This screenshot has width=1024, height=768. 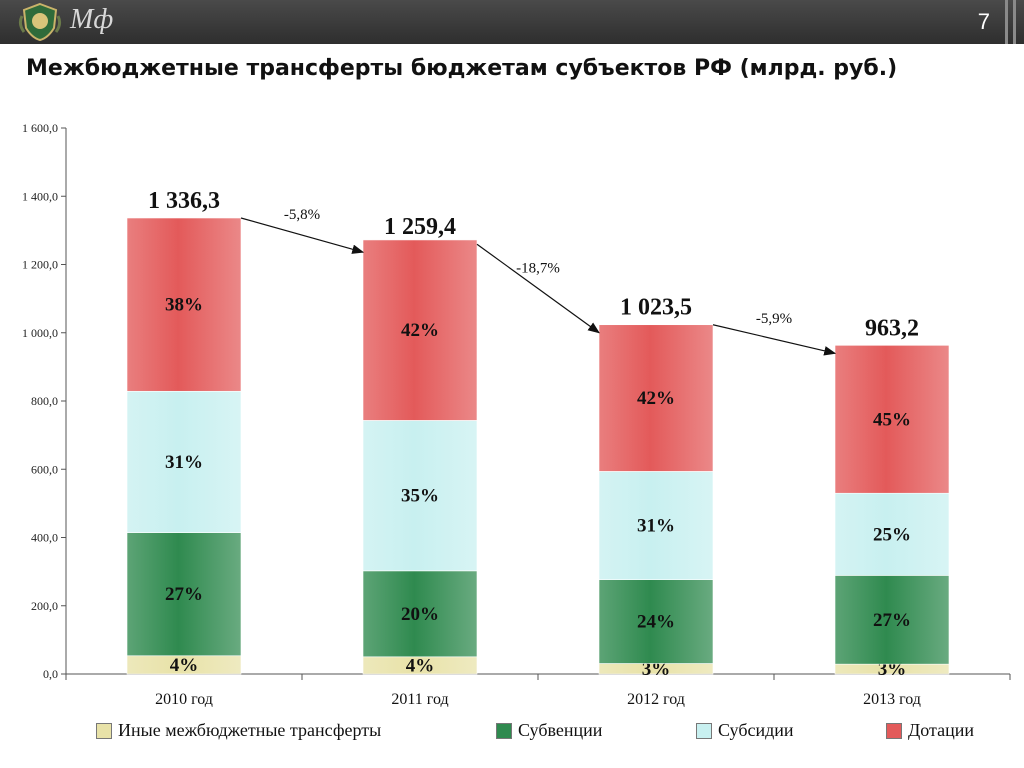 I want to click on x-tick-label: 2013 год, so click(x=892, y=699).